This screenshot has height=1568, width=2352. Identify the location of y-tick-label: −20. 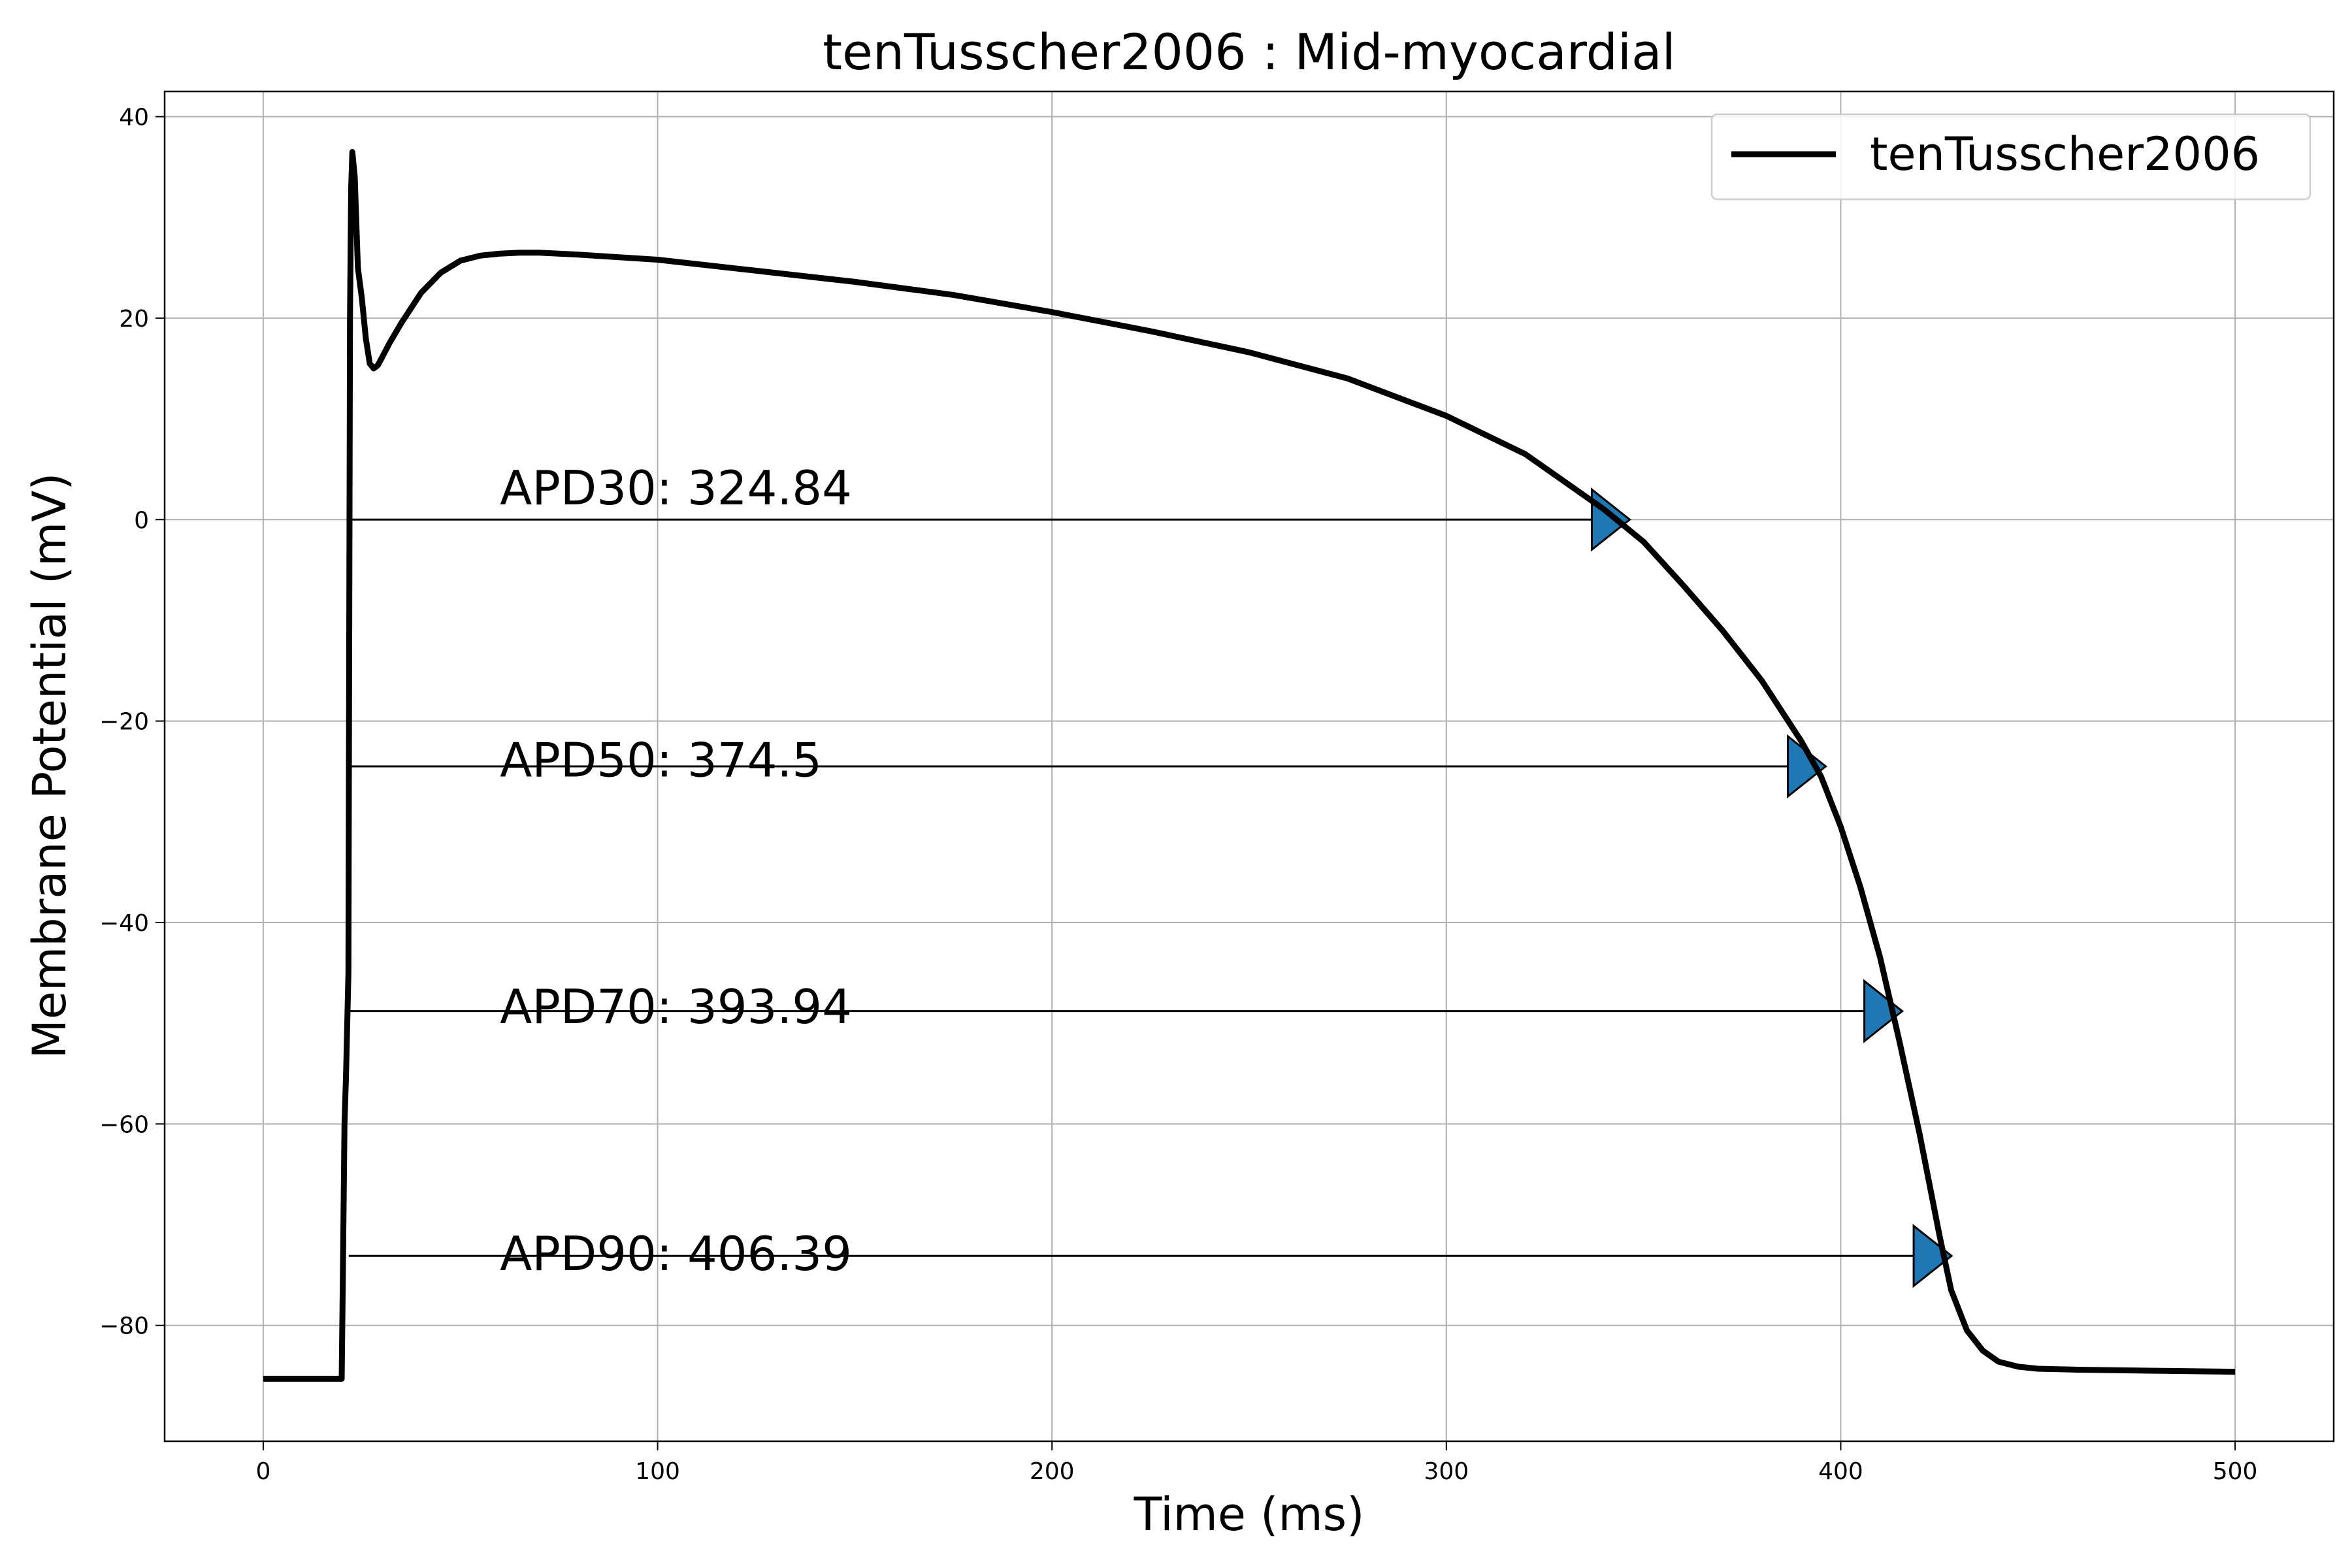
(124, 722).